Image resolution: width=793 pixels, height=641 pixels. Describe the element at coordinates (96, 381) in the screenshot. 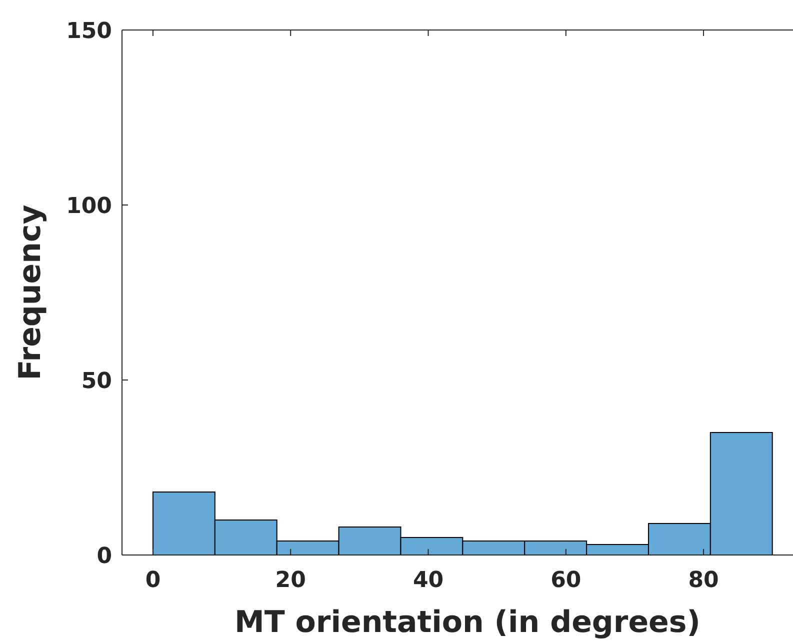

I see `y-tick-label: 50` at that location.